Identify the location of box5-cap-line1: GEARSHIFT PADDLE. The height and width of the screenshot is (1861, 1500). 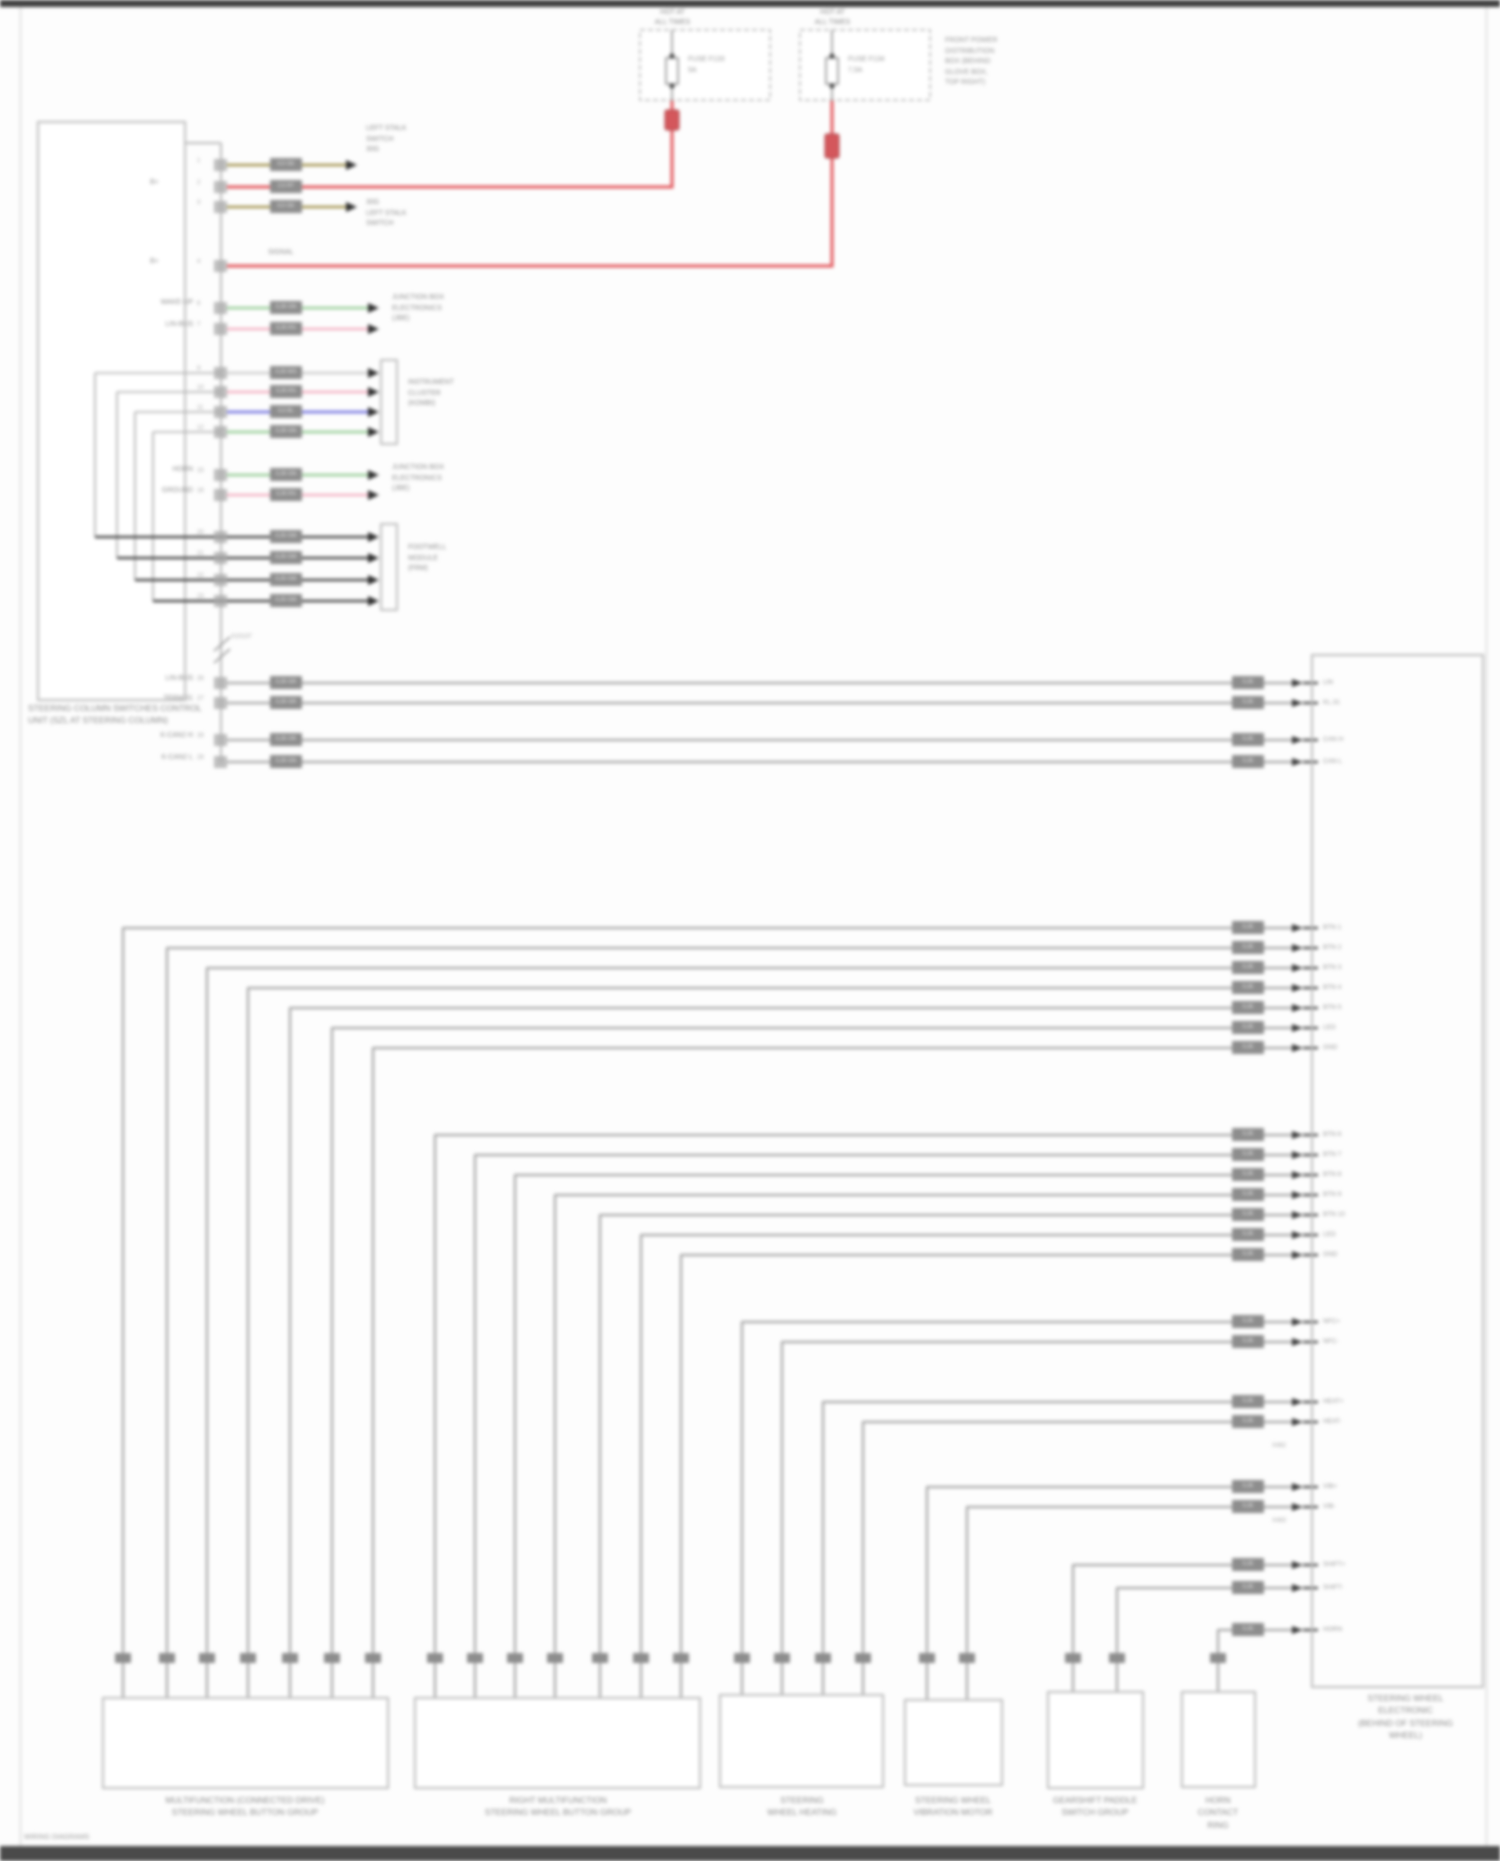
(1095, 1800).